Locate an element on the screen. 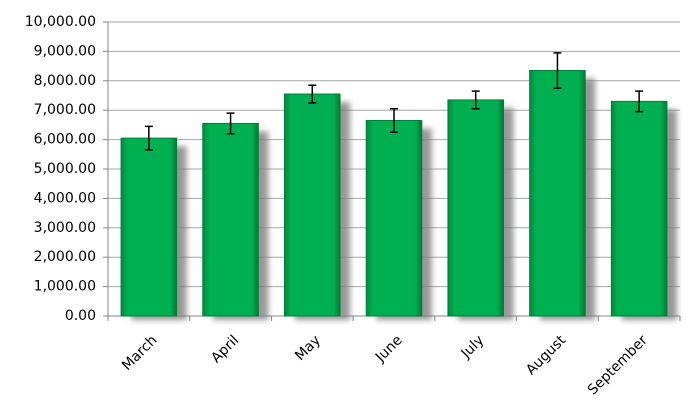 The height and width of the screenshot is (420, 700). y-tick-label: 2,000.00 is located at coordinates (65, 257).